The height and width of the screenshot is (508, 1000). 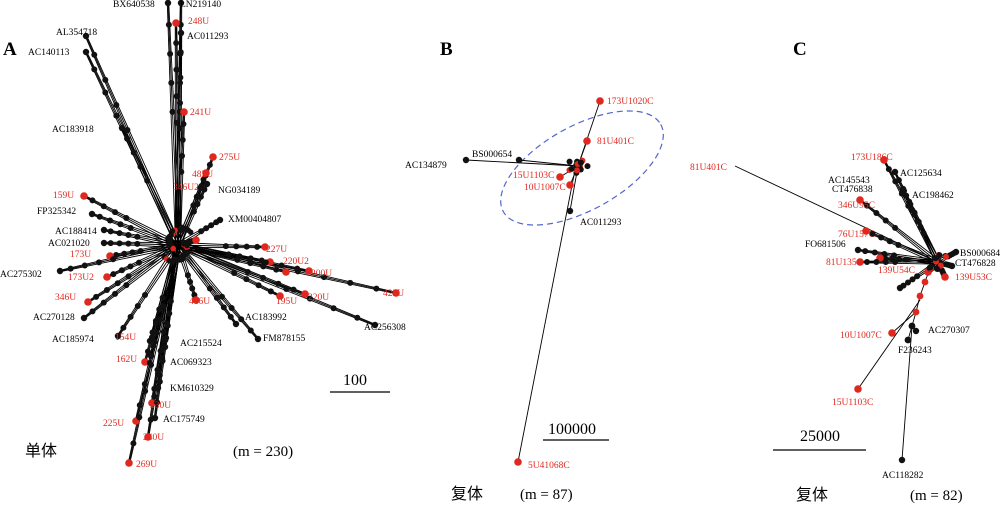 I want to click on label-a-red: 269U, so click(x=146, y=465).